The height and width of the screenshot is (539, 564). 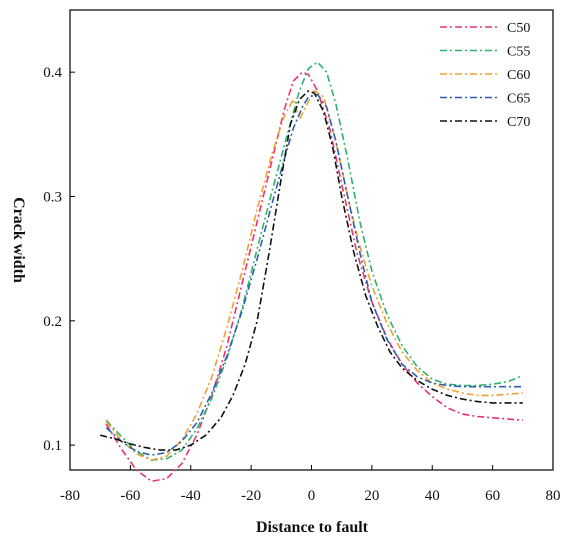 What do you see at coordinates (52, 73) in the screenshot?
I see `y-tick-label: 0.4` at bounding box center [52, 73].